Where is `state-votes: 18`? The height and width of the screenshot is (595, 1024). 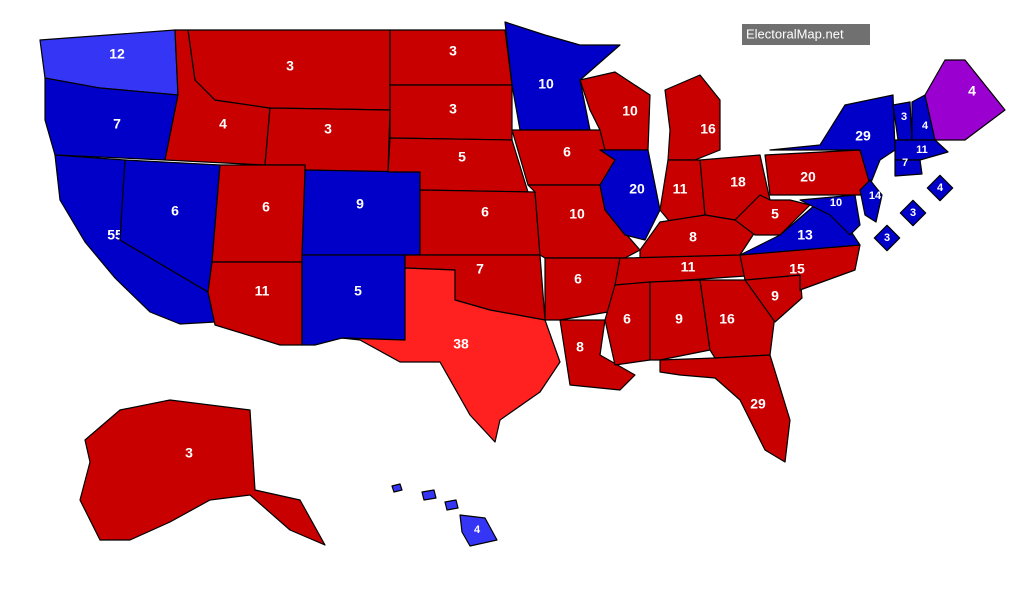
state-votes: 18 is located at coordinates (738, 182).